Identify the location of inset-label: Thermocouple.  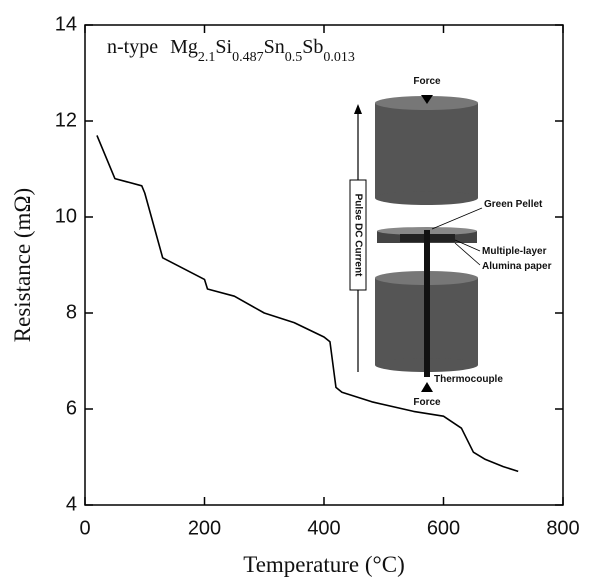
(468, 379).